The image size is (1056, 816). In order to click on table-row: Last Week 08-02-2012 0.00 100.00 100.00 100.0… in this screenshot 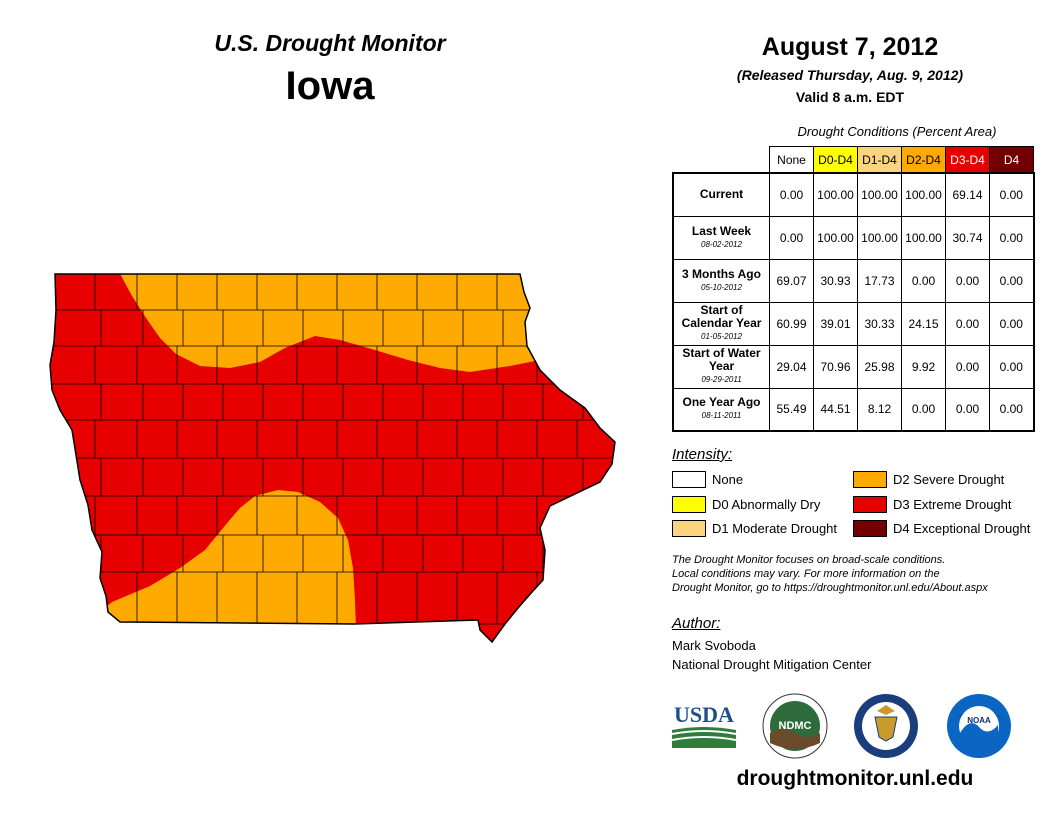, I will do `click(853, 237)`.